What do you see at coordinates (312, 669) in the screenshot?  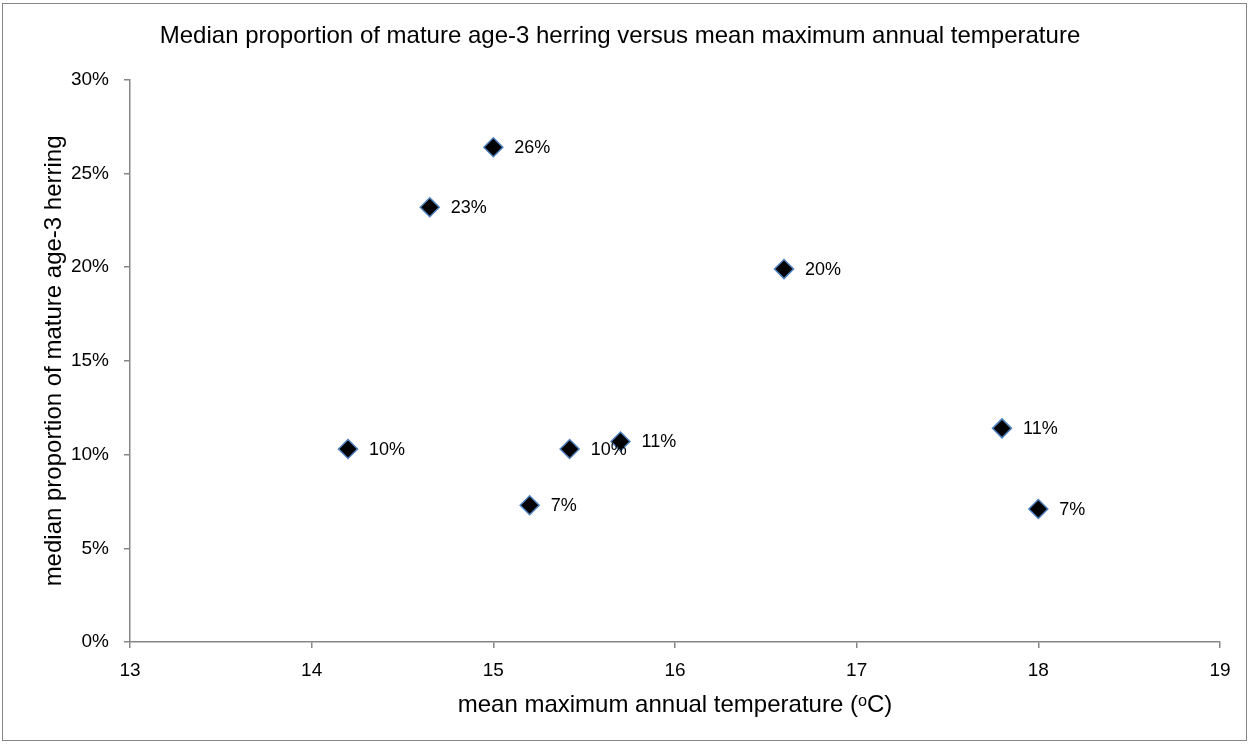 I see `x-tick-label: 14` at bounding box center [312, 669].